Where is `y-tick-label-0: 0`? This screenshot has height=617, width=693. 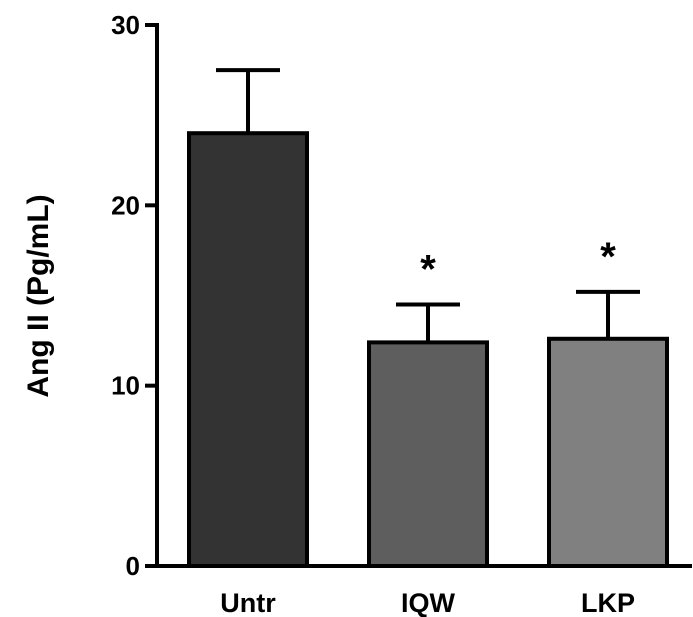 y-tick-label-0: 0 is located at coordinates (133, 566).